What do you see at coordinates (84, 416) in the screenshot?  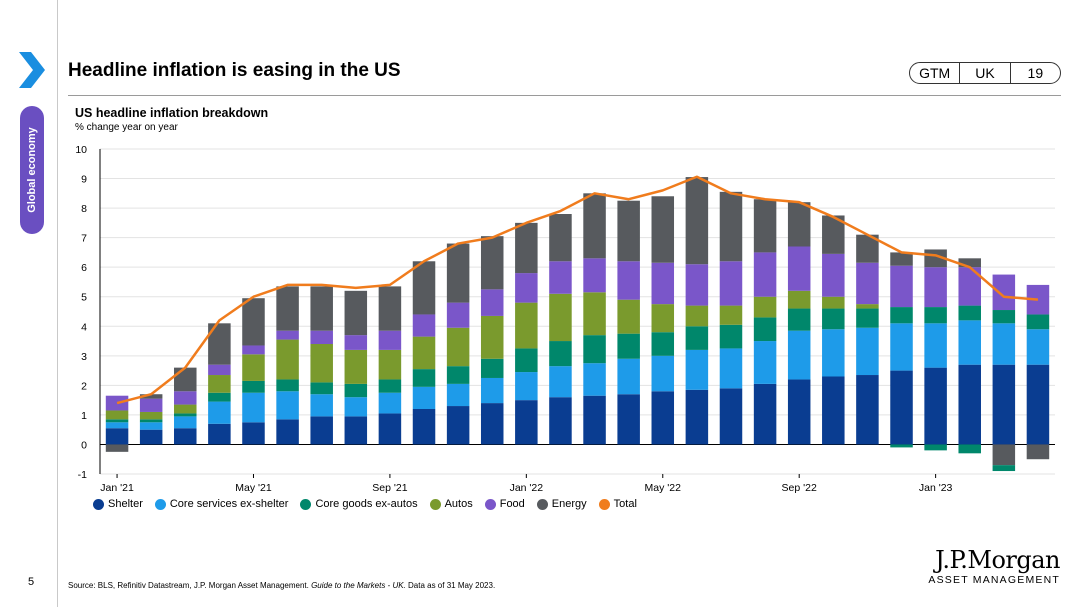 I see `y-tick-label: 1` at bounding box center [84, 416].